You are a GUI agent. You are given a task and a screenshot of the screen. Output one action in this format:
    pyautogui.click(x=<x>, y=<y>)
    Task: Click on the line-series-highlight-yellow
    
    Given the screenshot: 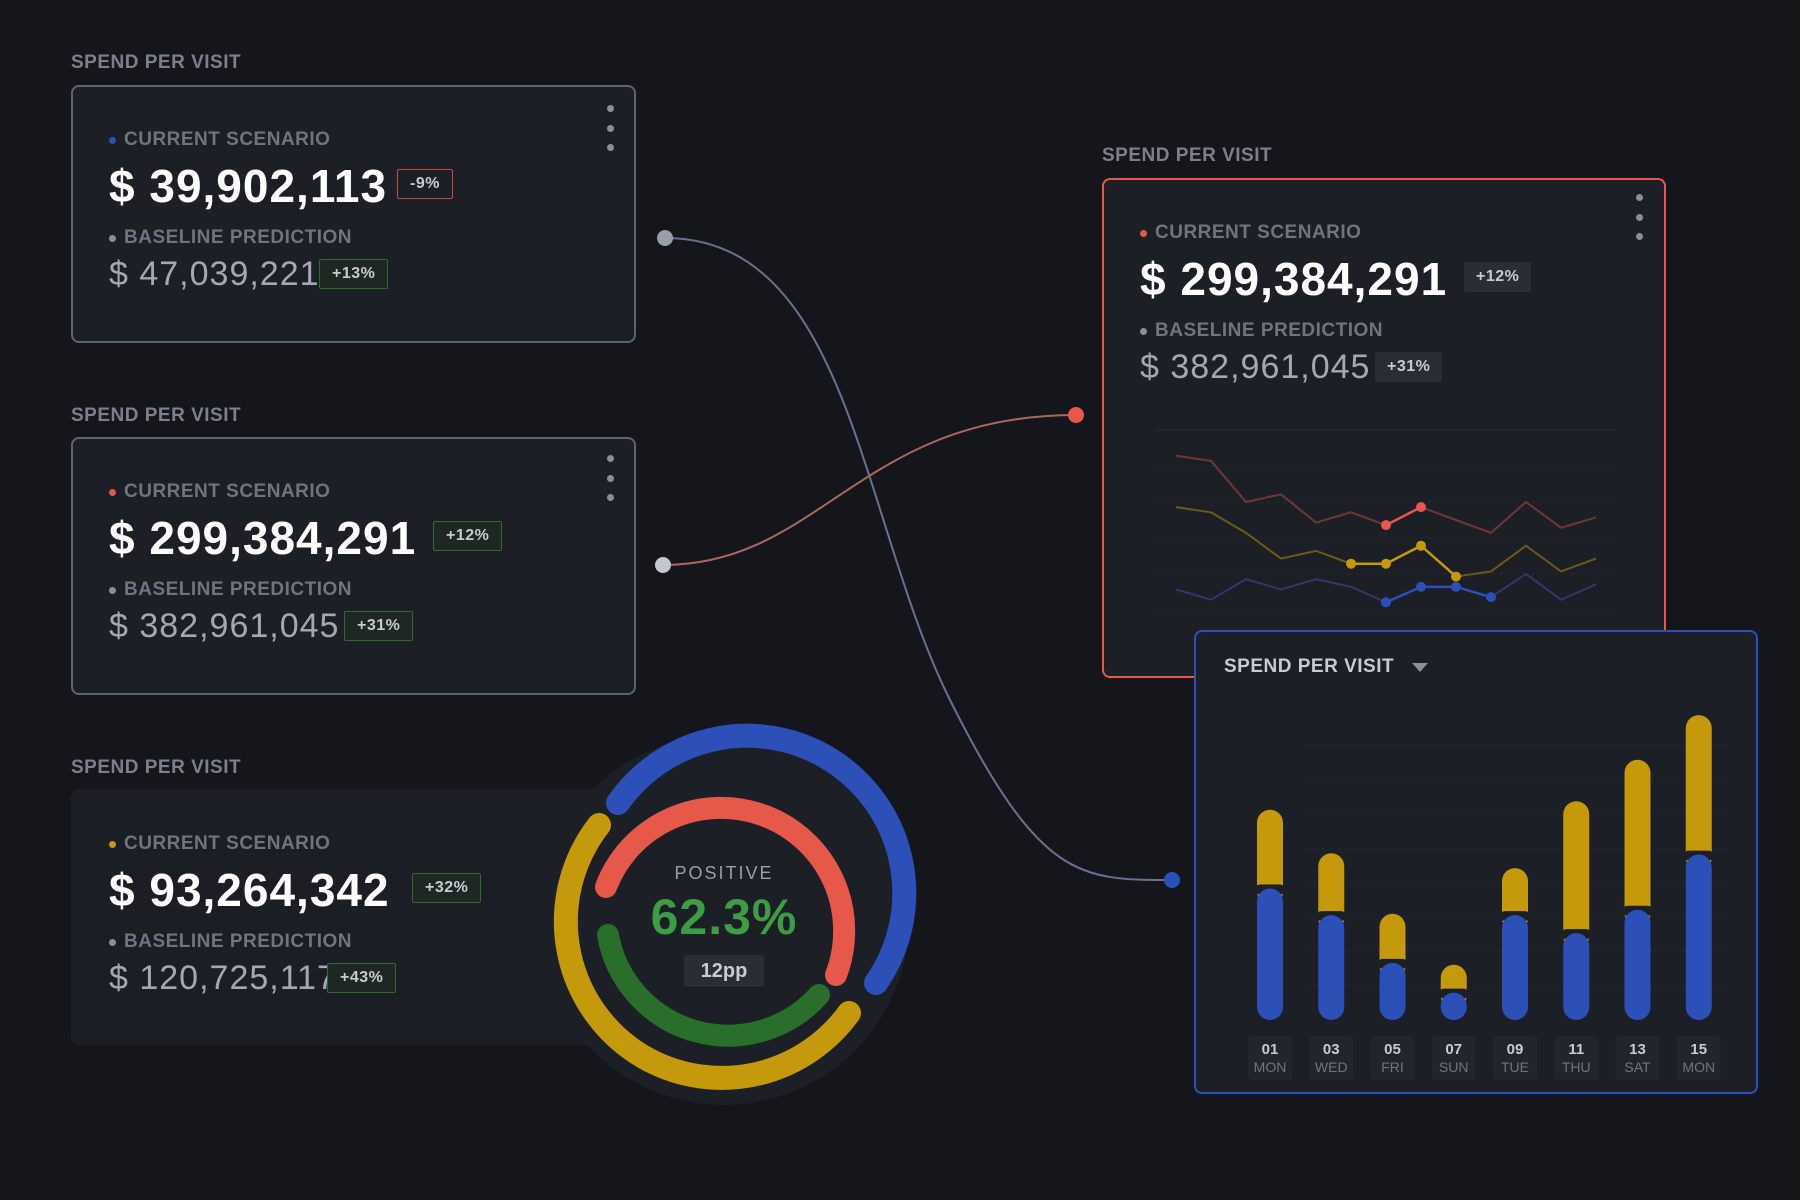 What is the action you would take?
    pyautogui.click(x=1404, y=561)
    